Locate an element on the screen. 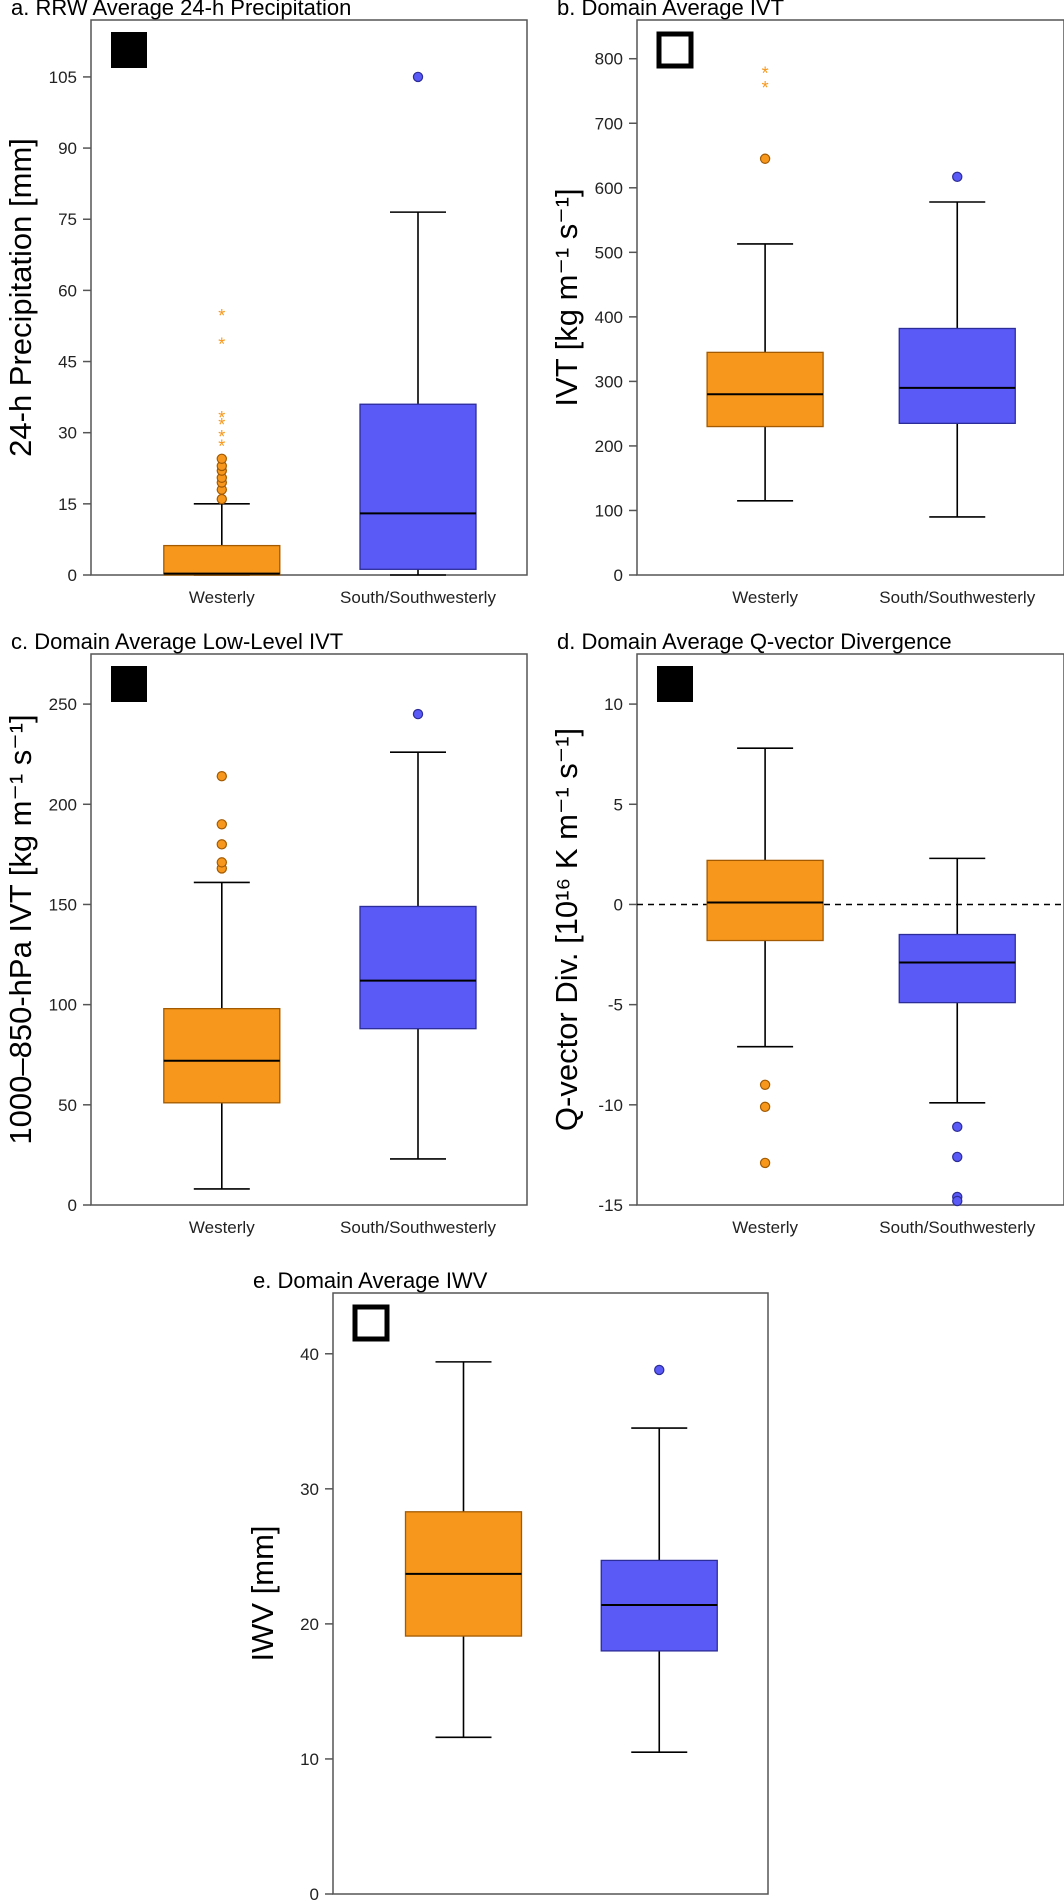  y-tick-label: 250 is located at coordinates (63, 704).